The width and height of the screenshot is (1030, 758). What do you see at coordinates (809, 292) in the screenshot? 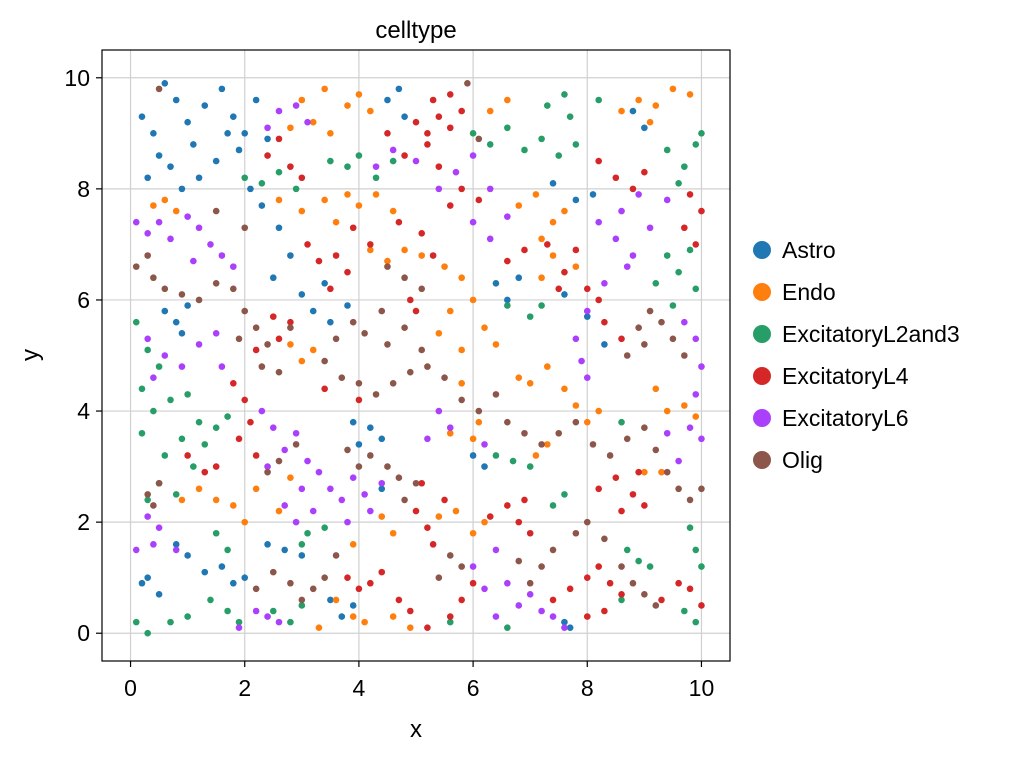
I see `legend-label: Endo` at bounding box center [809, 292].